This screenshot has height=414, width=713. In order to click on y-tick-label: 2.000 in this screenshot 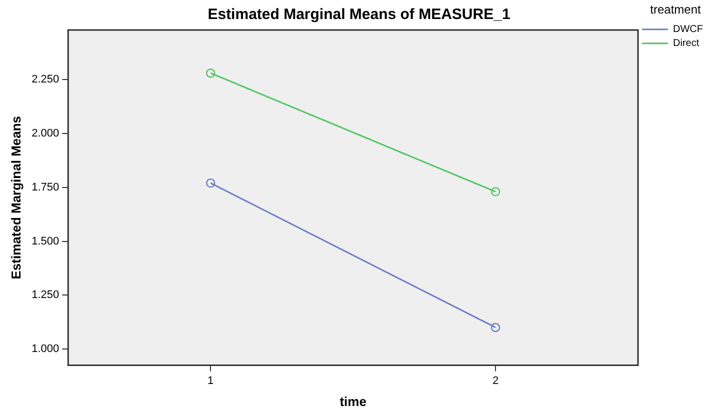, I will do `click(46, 134)`.